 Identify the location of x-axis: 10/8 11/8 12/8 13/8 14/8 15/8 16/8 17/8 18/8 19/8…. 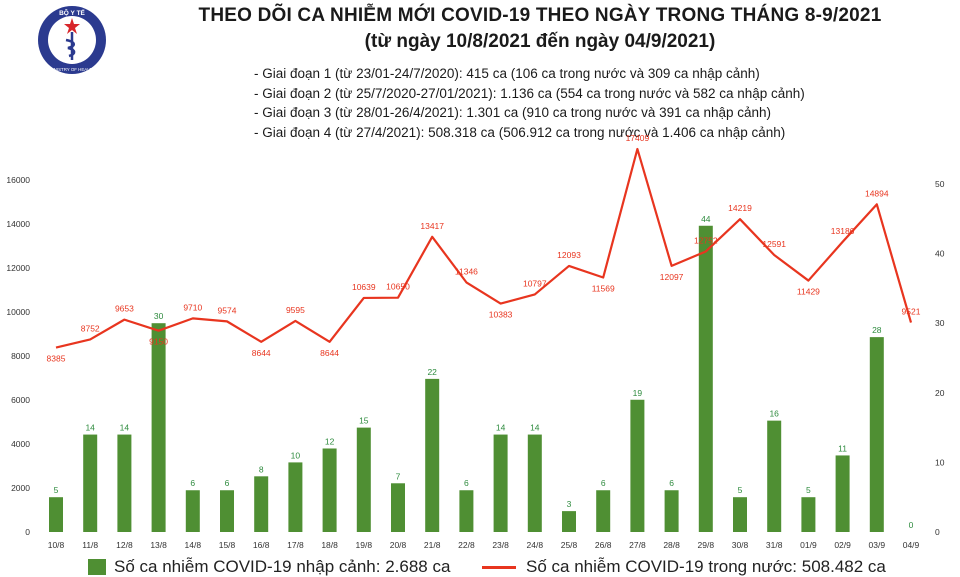
(484, 545).